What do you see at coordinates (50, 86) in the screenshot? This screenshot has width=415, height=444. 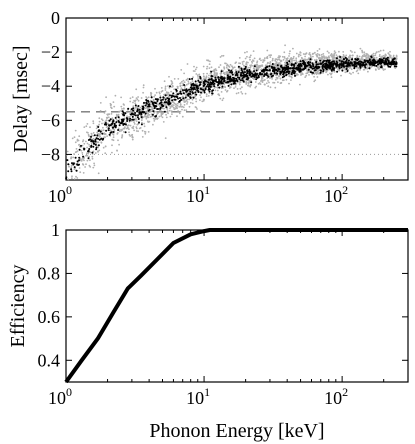 I see `y-tick-label: −4` at bounding box center [50, 86].